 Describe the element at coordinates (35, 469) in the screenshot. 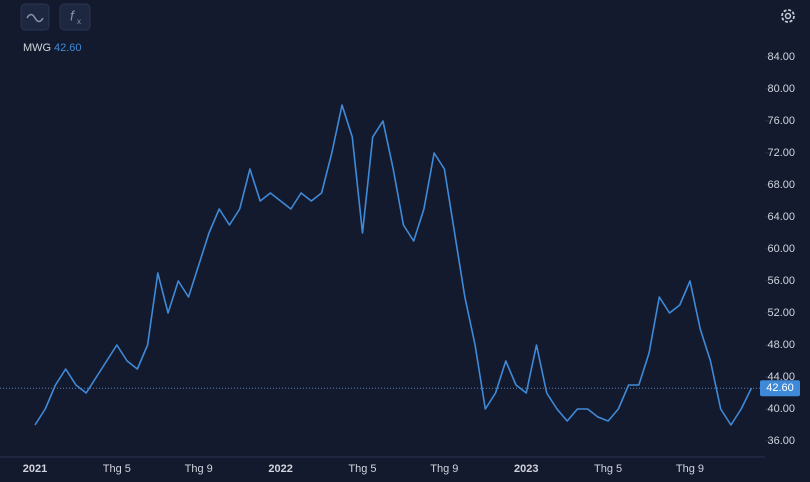

I see `x-tick-label: 2021` at that location.